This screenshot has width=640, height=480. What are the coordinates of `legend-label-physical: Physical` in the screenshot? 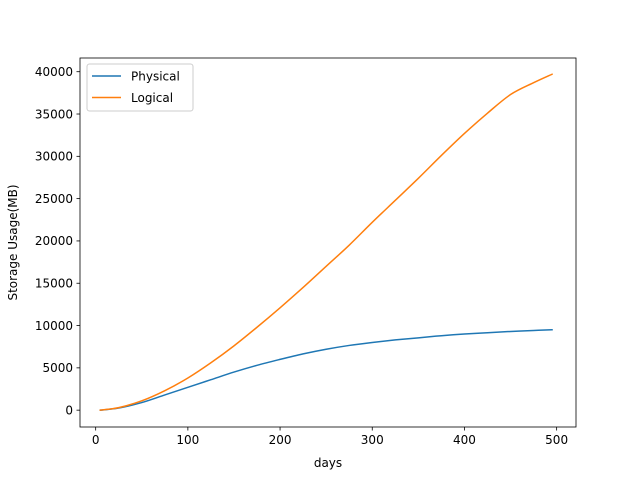 It's located at (155, 76).